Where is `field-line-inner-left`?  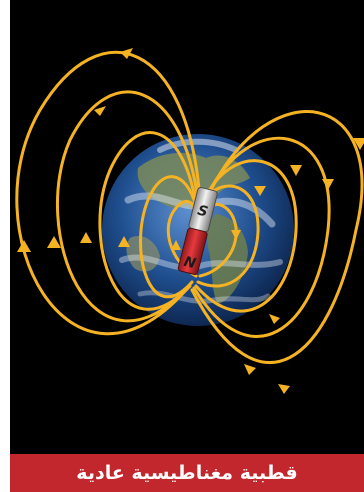
field-line-inner-left is located at coordinates (182, 239).